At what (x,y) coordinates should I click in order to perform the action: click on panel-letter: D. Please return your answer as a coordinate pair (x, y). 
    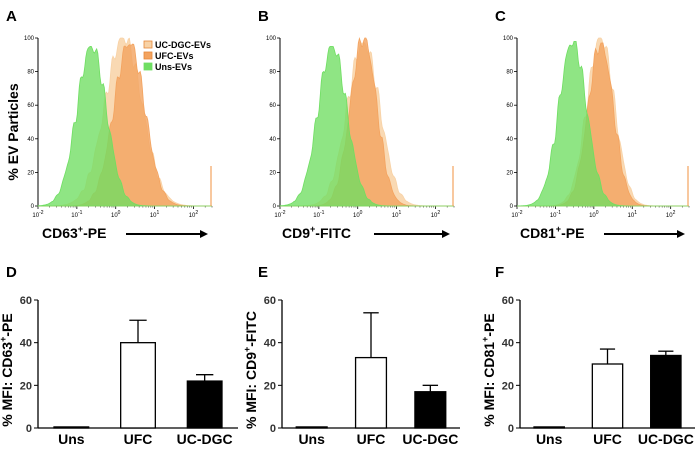
    Looking at the image, I should click on (11, 272).